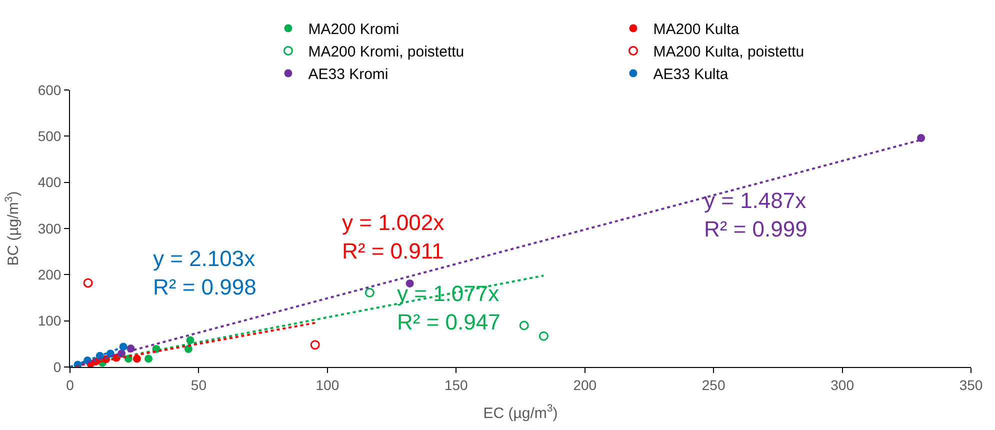  I want to click on y-tick-label: 0, so click(57, 366).